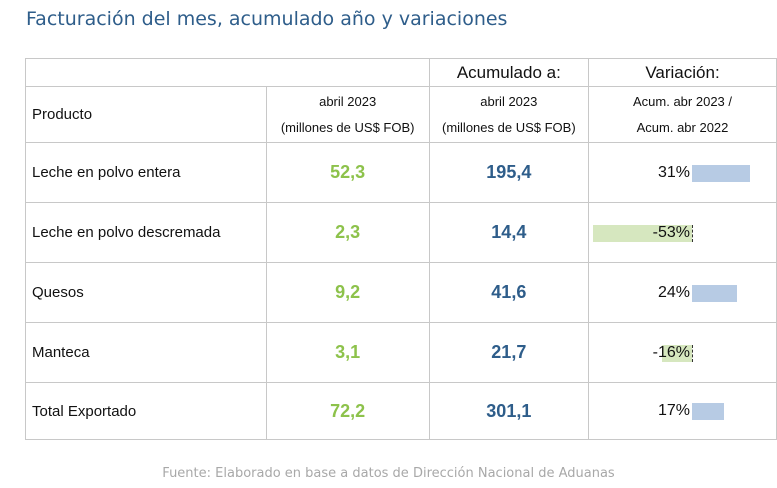  I want to click on header-mes-line2: (millones de US$ FOB), so click(347, 127).